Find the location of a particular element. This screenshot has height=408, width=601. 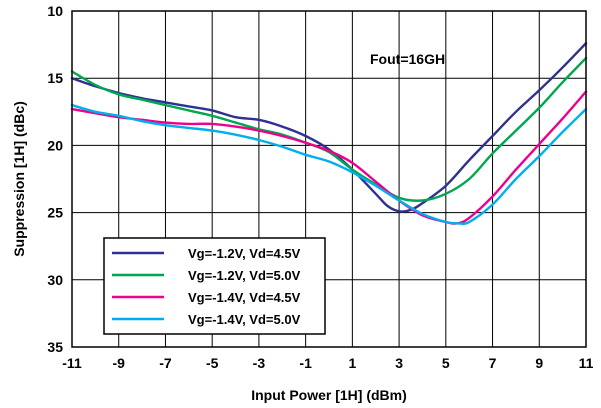

x-axis-title: Input Power [1H] (dBm) is located at coordinates (329, 395).